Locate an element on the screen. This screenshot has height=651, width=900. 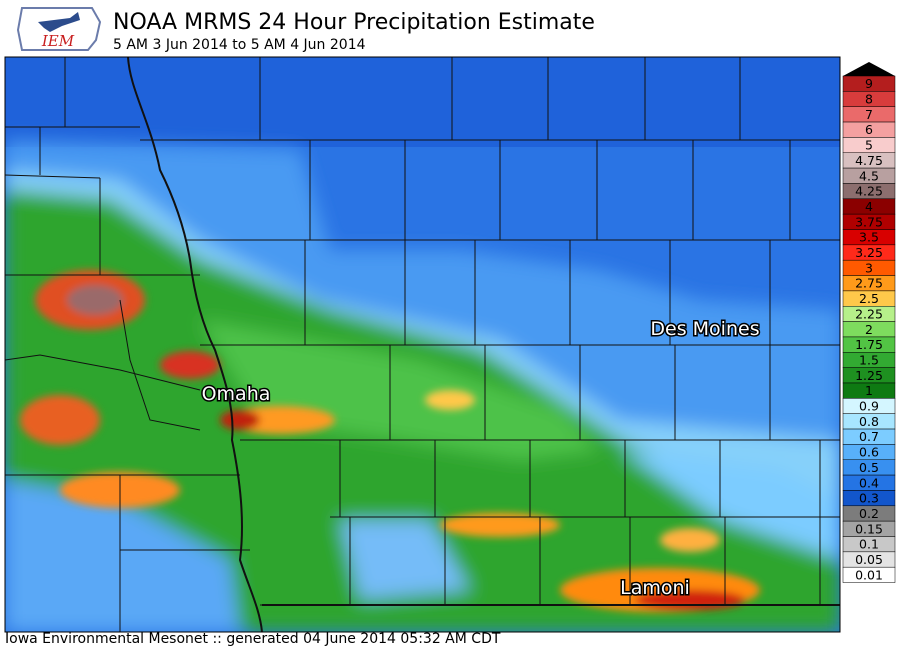
legend-label: 3.75 is located at coordinates (869, 221).